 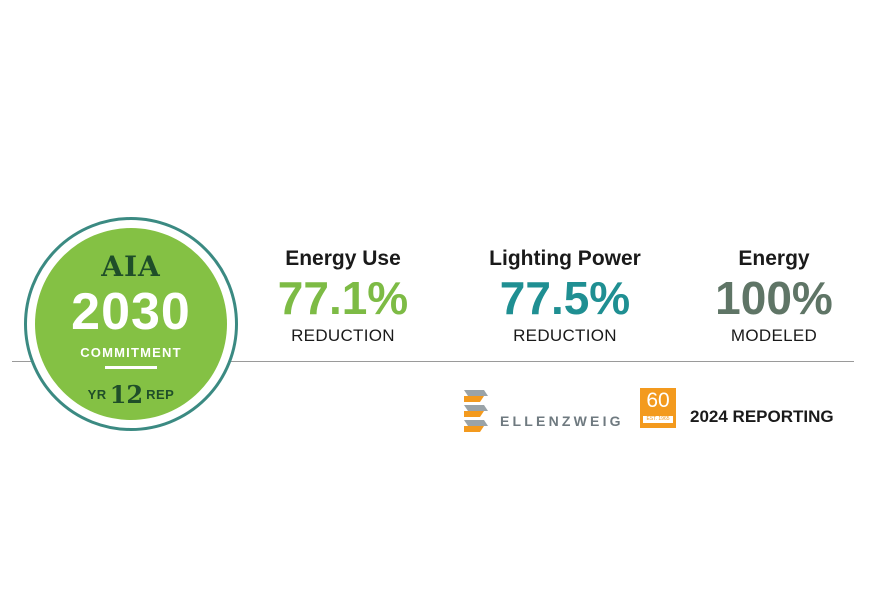 What do you see at coordinates (126, 394) in the screenshot?
I see `badge-yr-number: 12` at bounding box center [126, 394].